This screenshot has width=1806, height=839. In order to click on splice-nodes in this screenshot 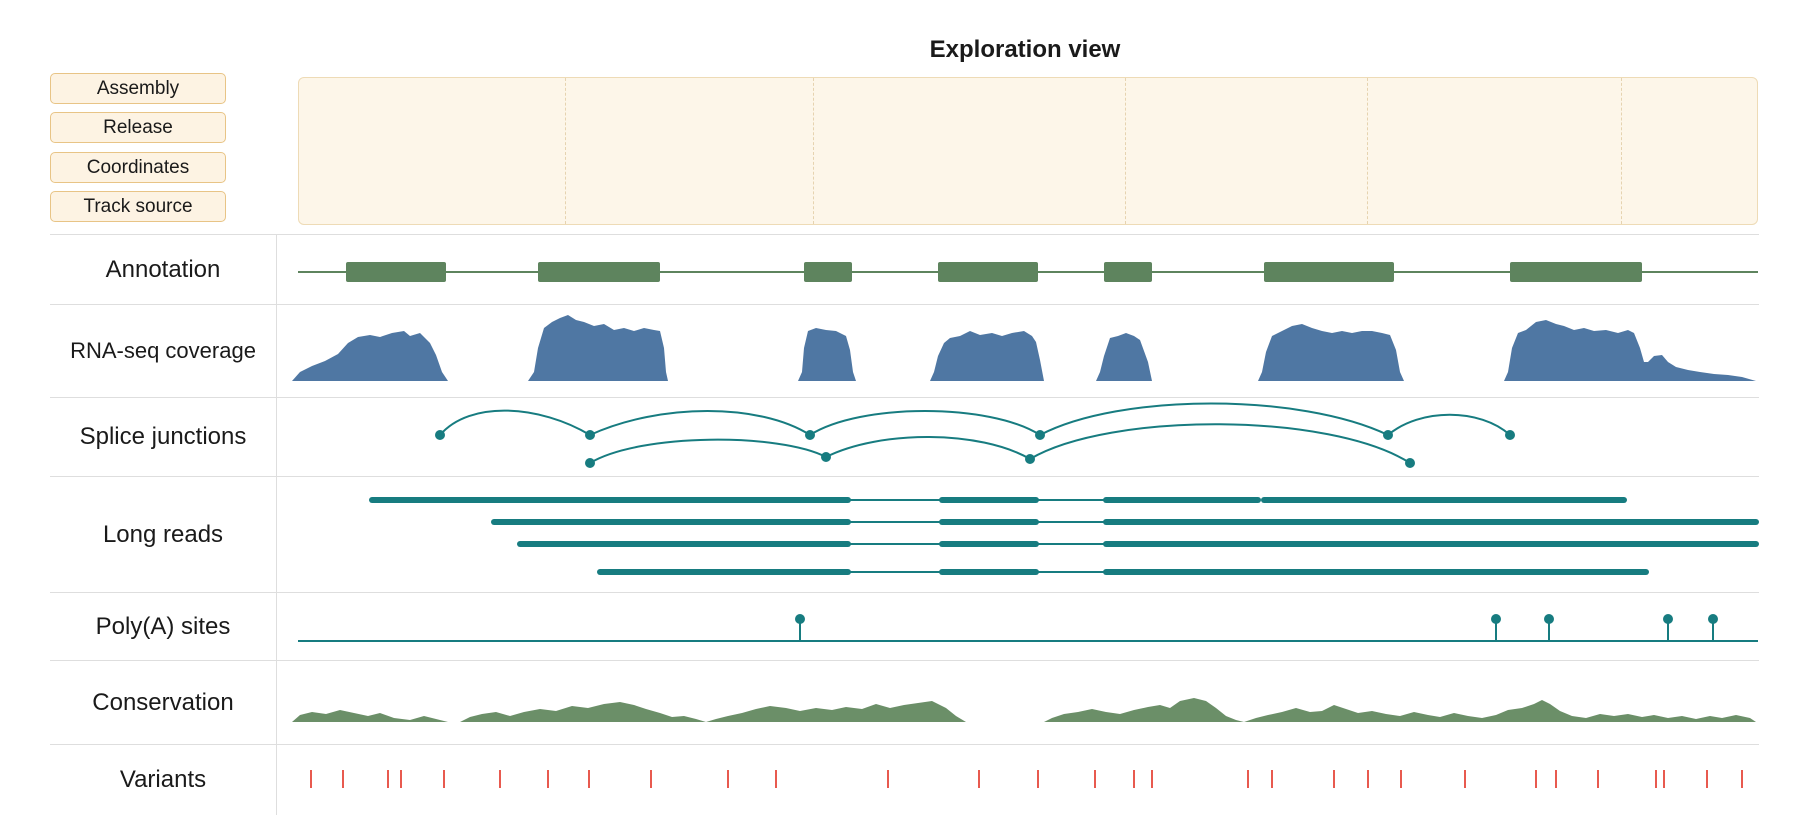, I will do `click(975, 449)`.